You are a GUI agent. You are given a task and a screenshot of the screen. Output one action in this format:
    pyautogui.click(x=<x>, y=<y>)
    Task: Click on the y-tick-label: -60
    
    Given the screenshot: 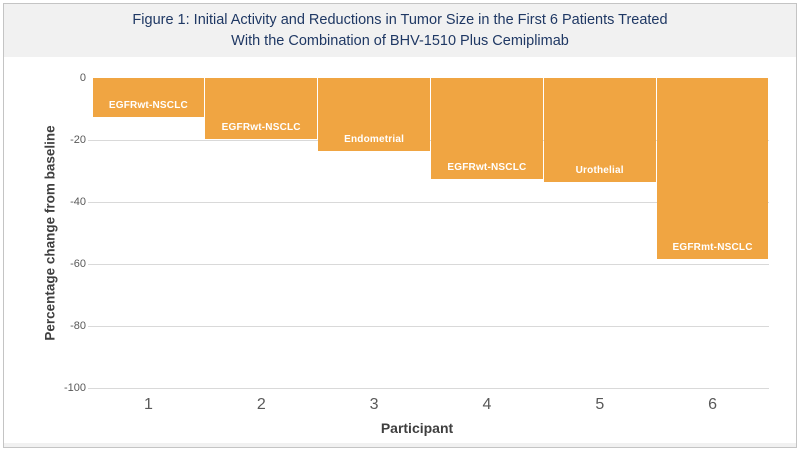 What is the action you would take?
    pyautogui.click(x=78, y=264)
    